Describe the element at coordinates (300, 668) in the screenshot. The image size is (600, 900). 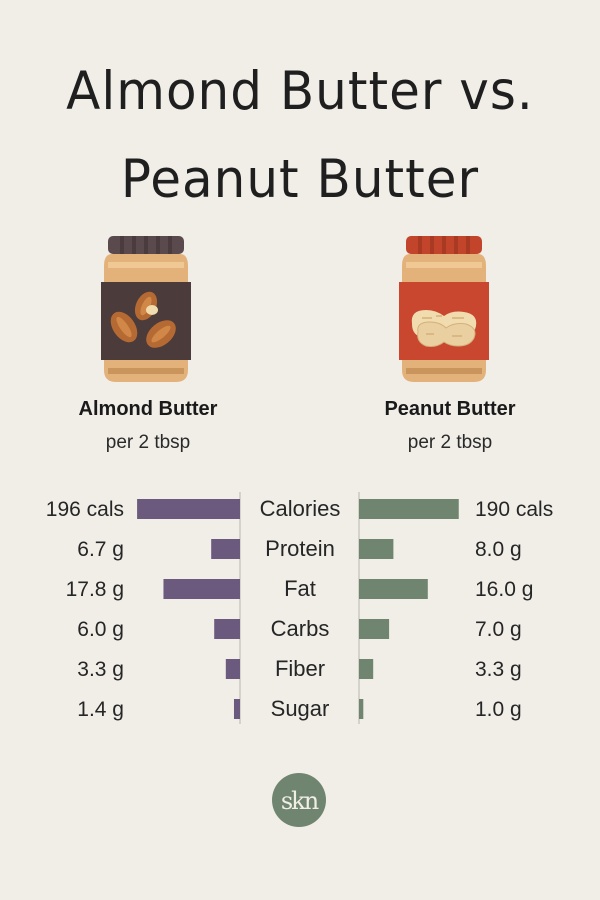
I see `category-label-fiber: Fiber` at that location.